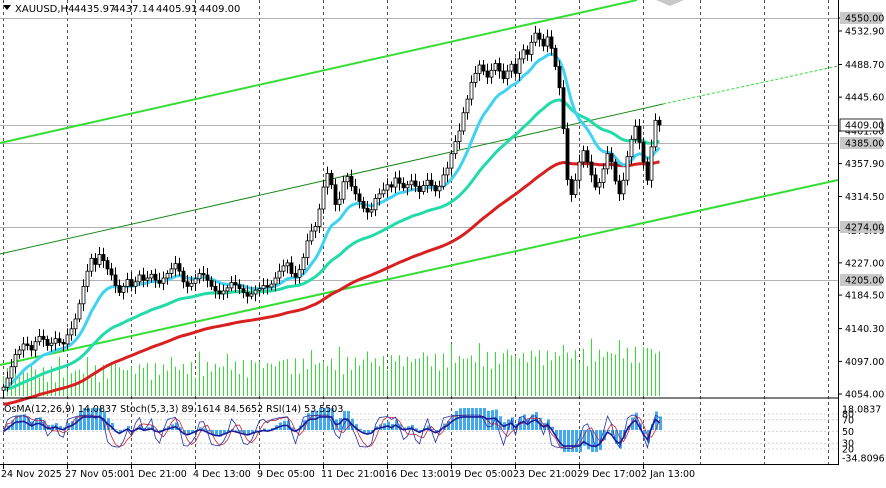 This screenshot has width=886, height=488. Describe the element at coordinates (848, 415) in the screenshot. I see `indicator-tick-label: 80` at that location.